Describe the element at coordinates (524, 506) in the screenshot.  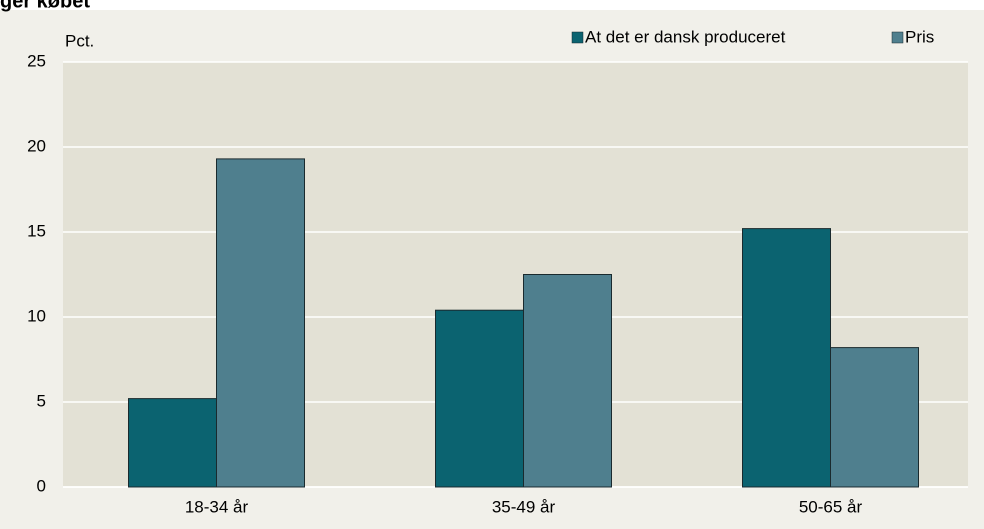
I see `x-tick-label: 35-49 år` at that location.